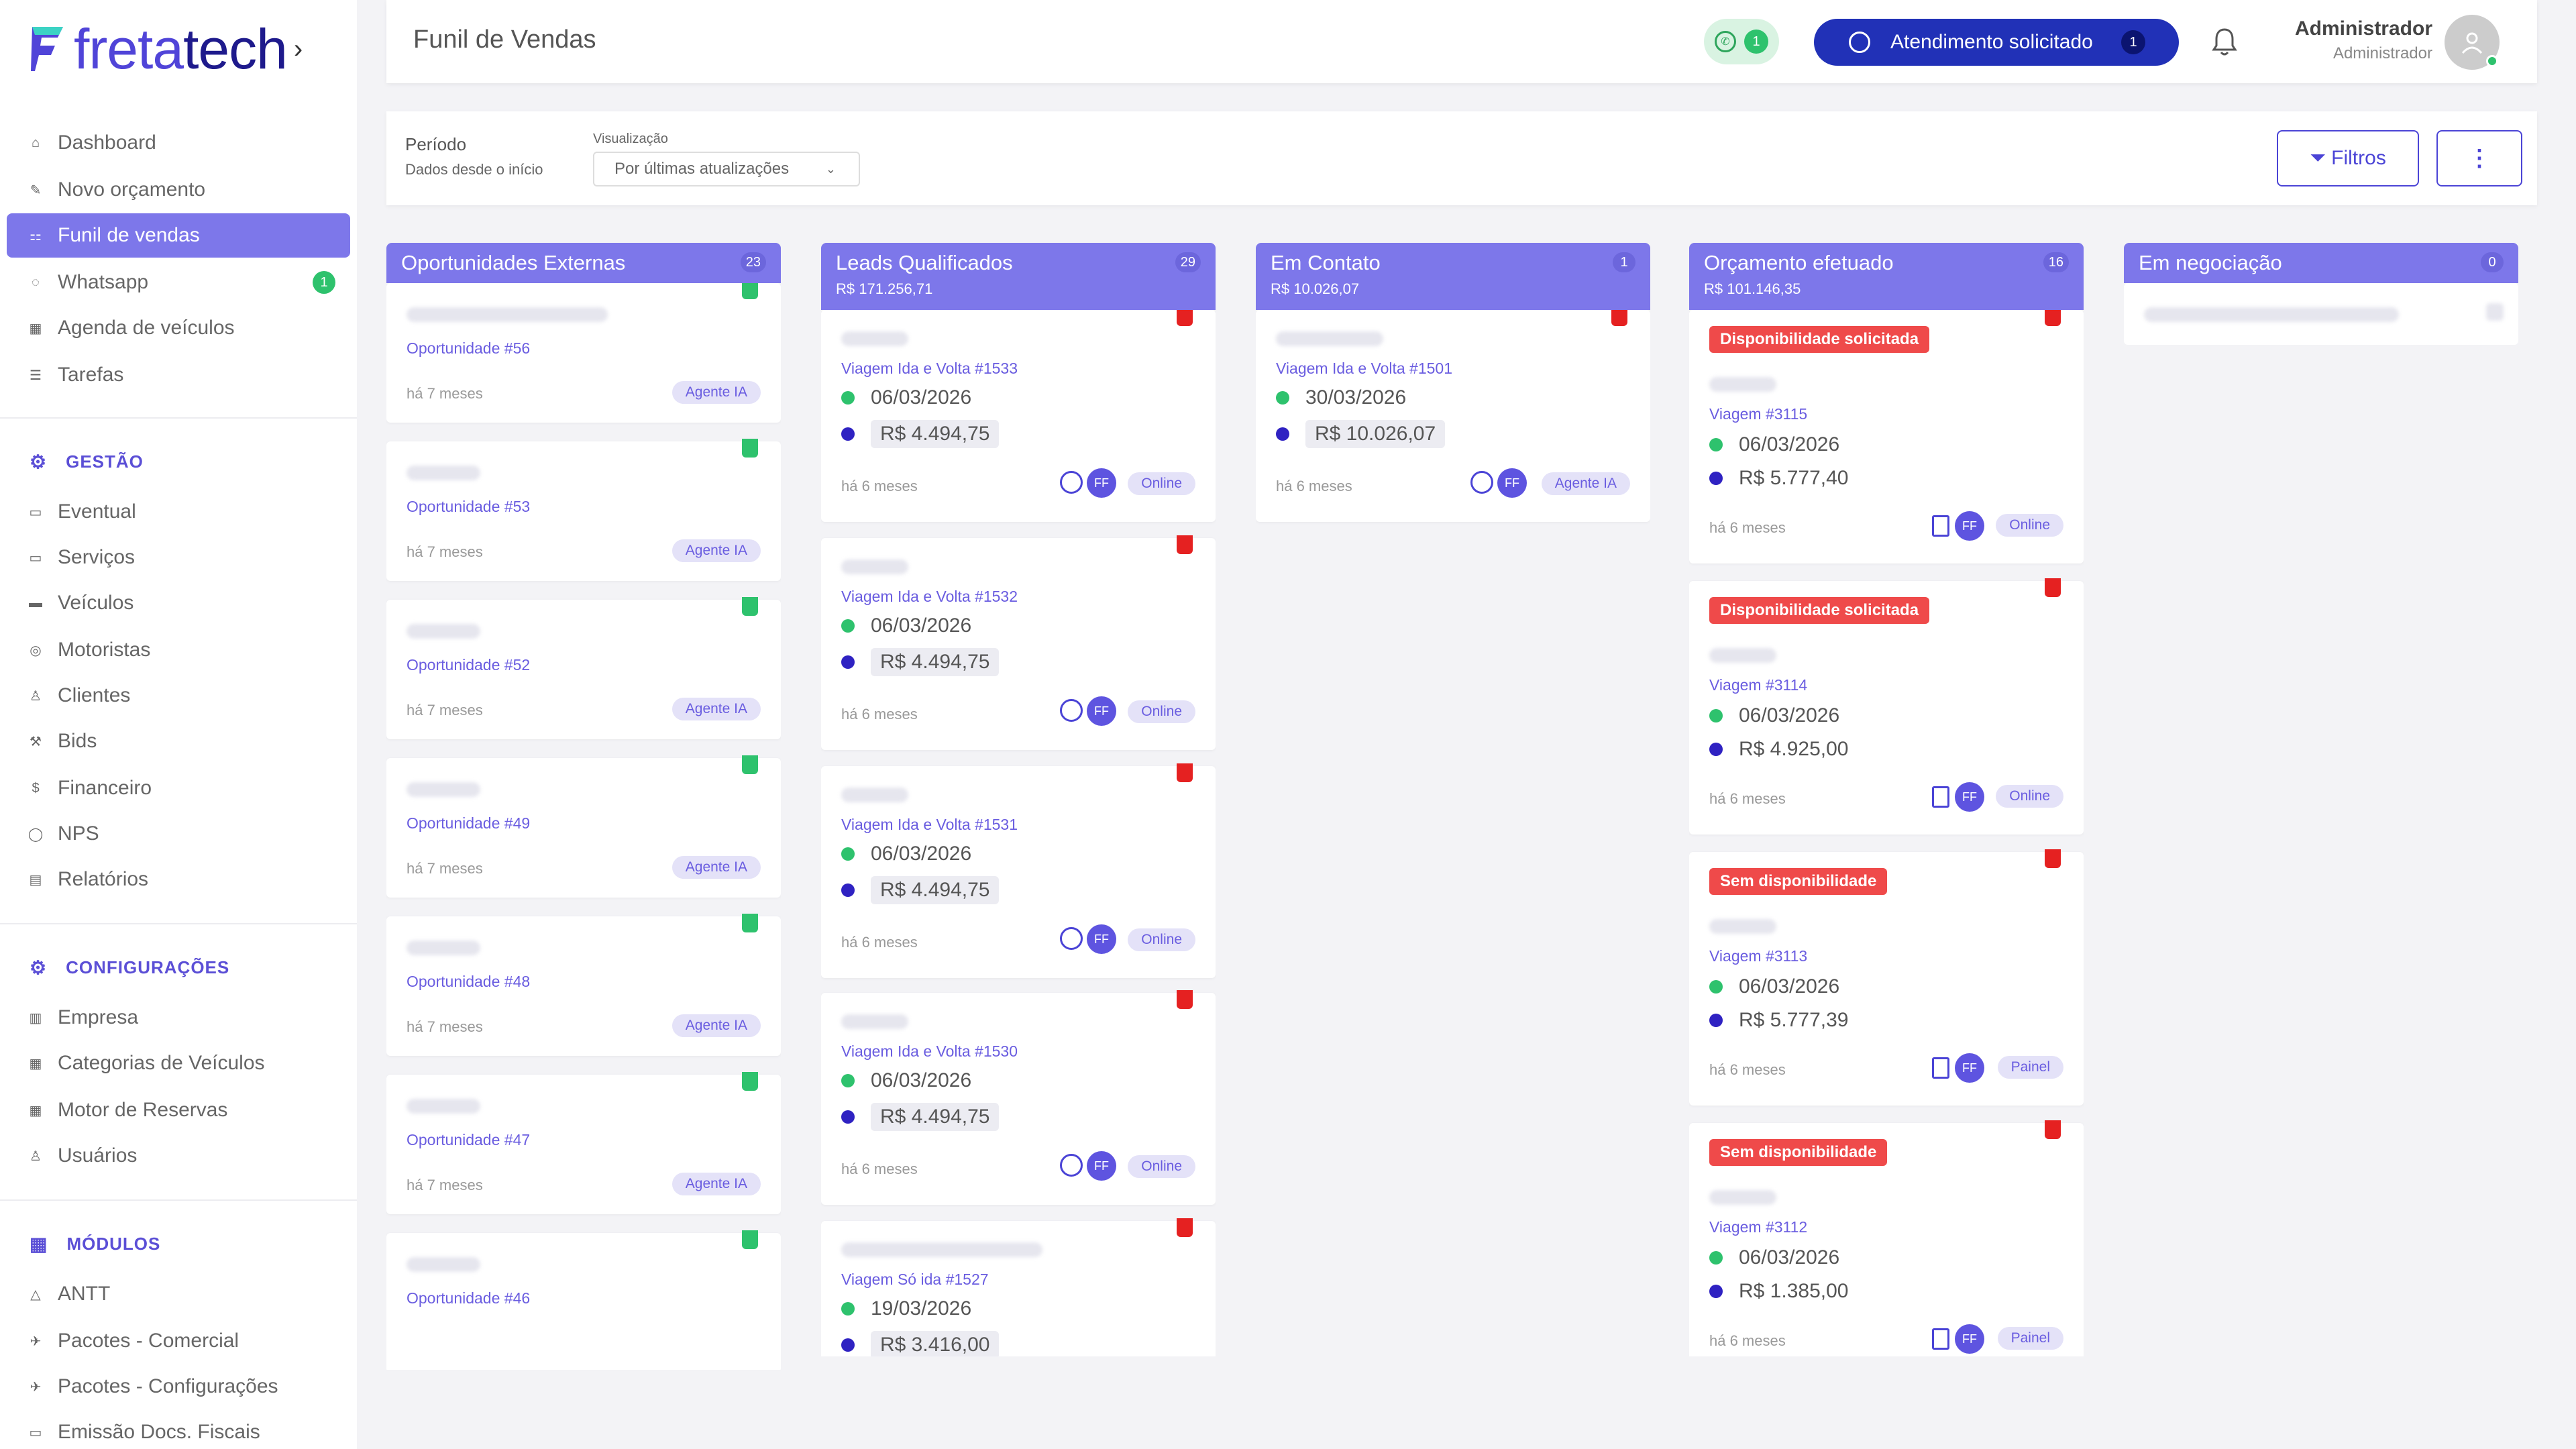 The image size is (2576, 1449). I want to click on kanban-card: Oportunidade #48 há 7 meses Agente IA, so click(583, 985).